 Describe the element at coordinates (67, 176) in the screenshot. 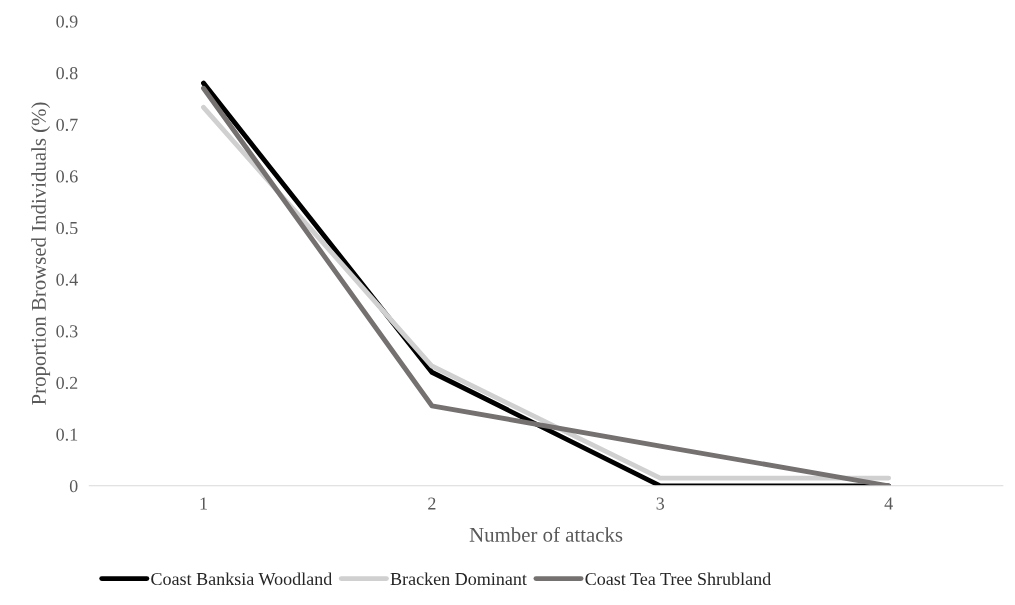

I see `y-tick-label: 0.6` at that location.